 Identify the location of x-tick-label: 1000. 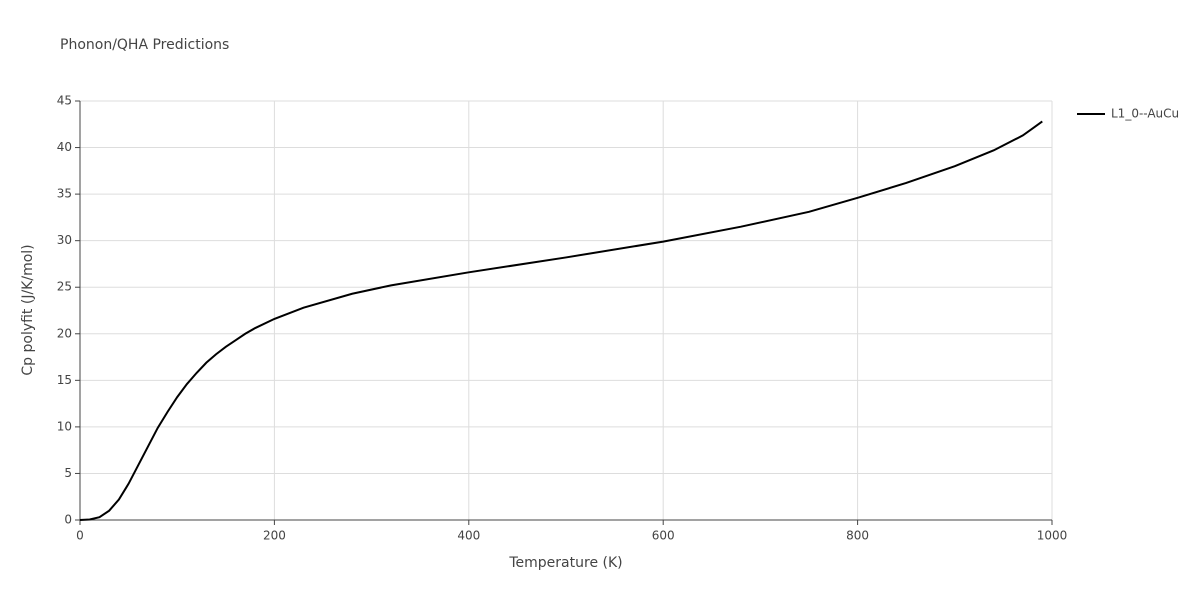
(1052, 536).